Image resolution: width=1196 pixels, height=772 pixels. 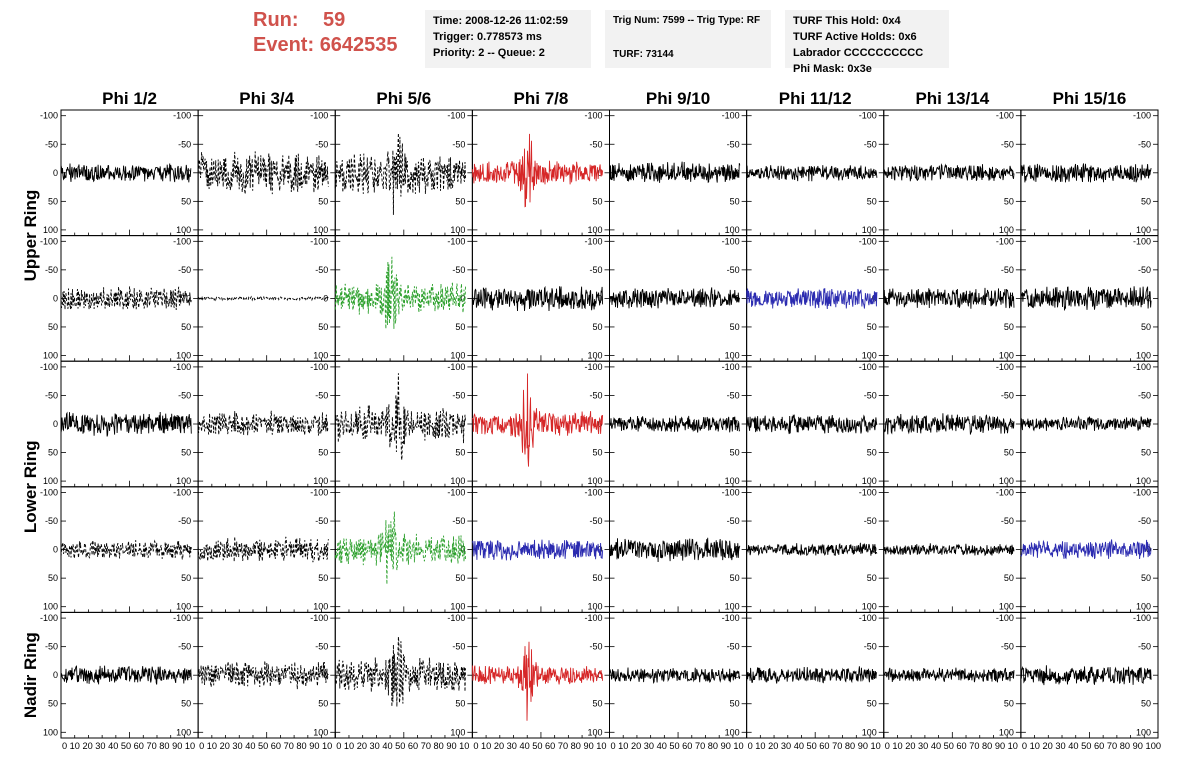 I want to click on event-label: Event:, so click(x=284, y=45).